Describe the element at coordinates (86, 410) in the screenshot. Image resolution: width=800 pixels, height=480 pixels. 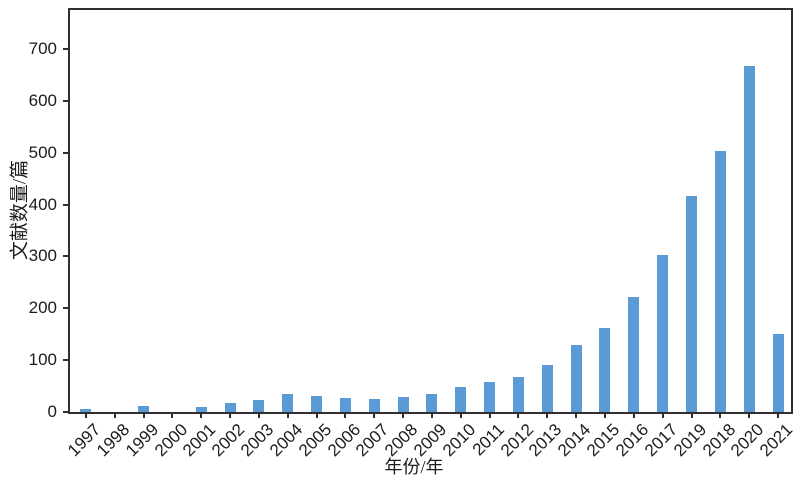
I see `bar-1997` at that location.